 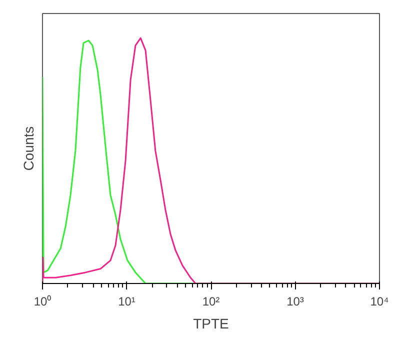 I want to click on x-tick-label: 10³, so click(x=295, y=301).